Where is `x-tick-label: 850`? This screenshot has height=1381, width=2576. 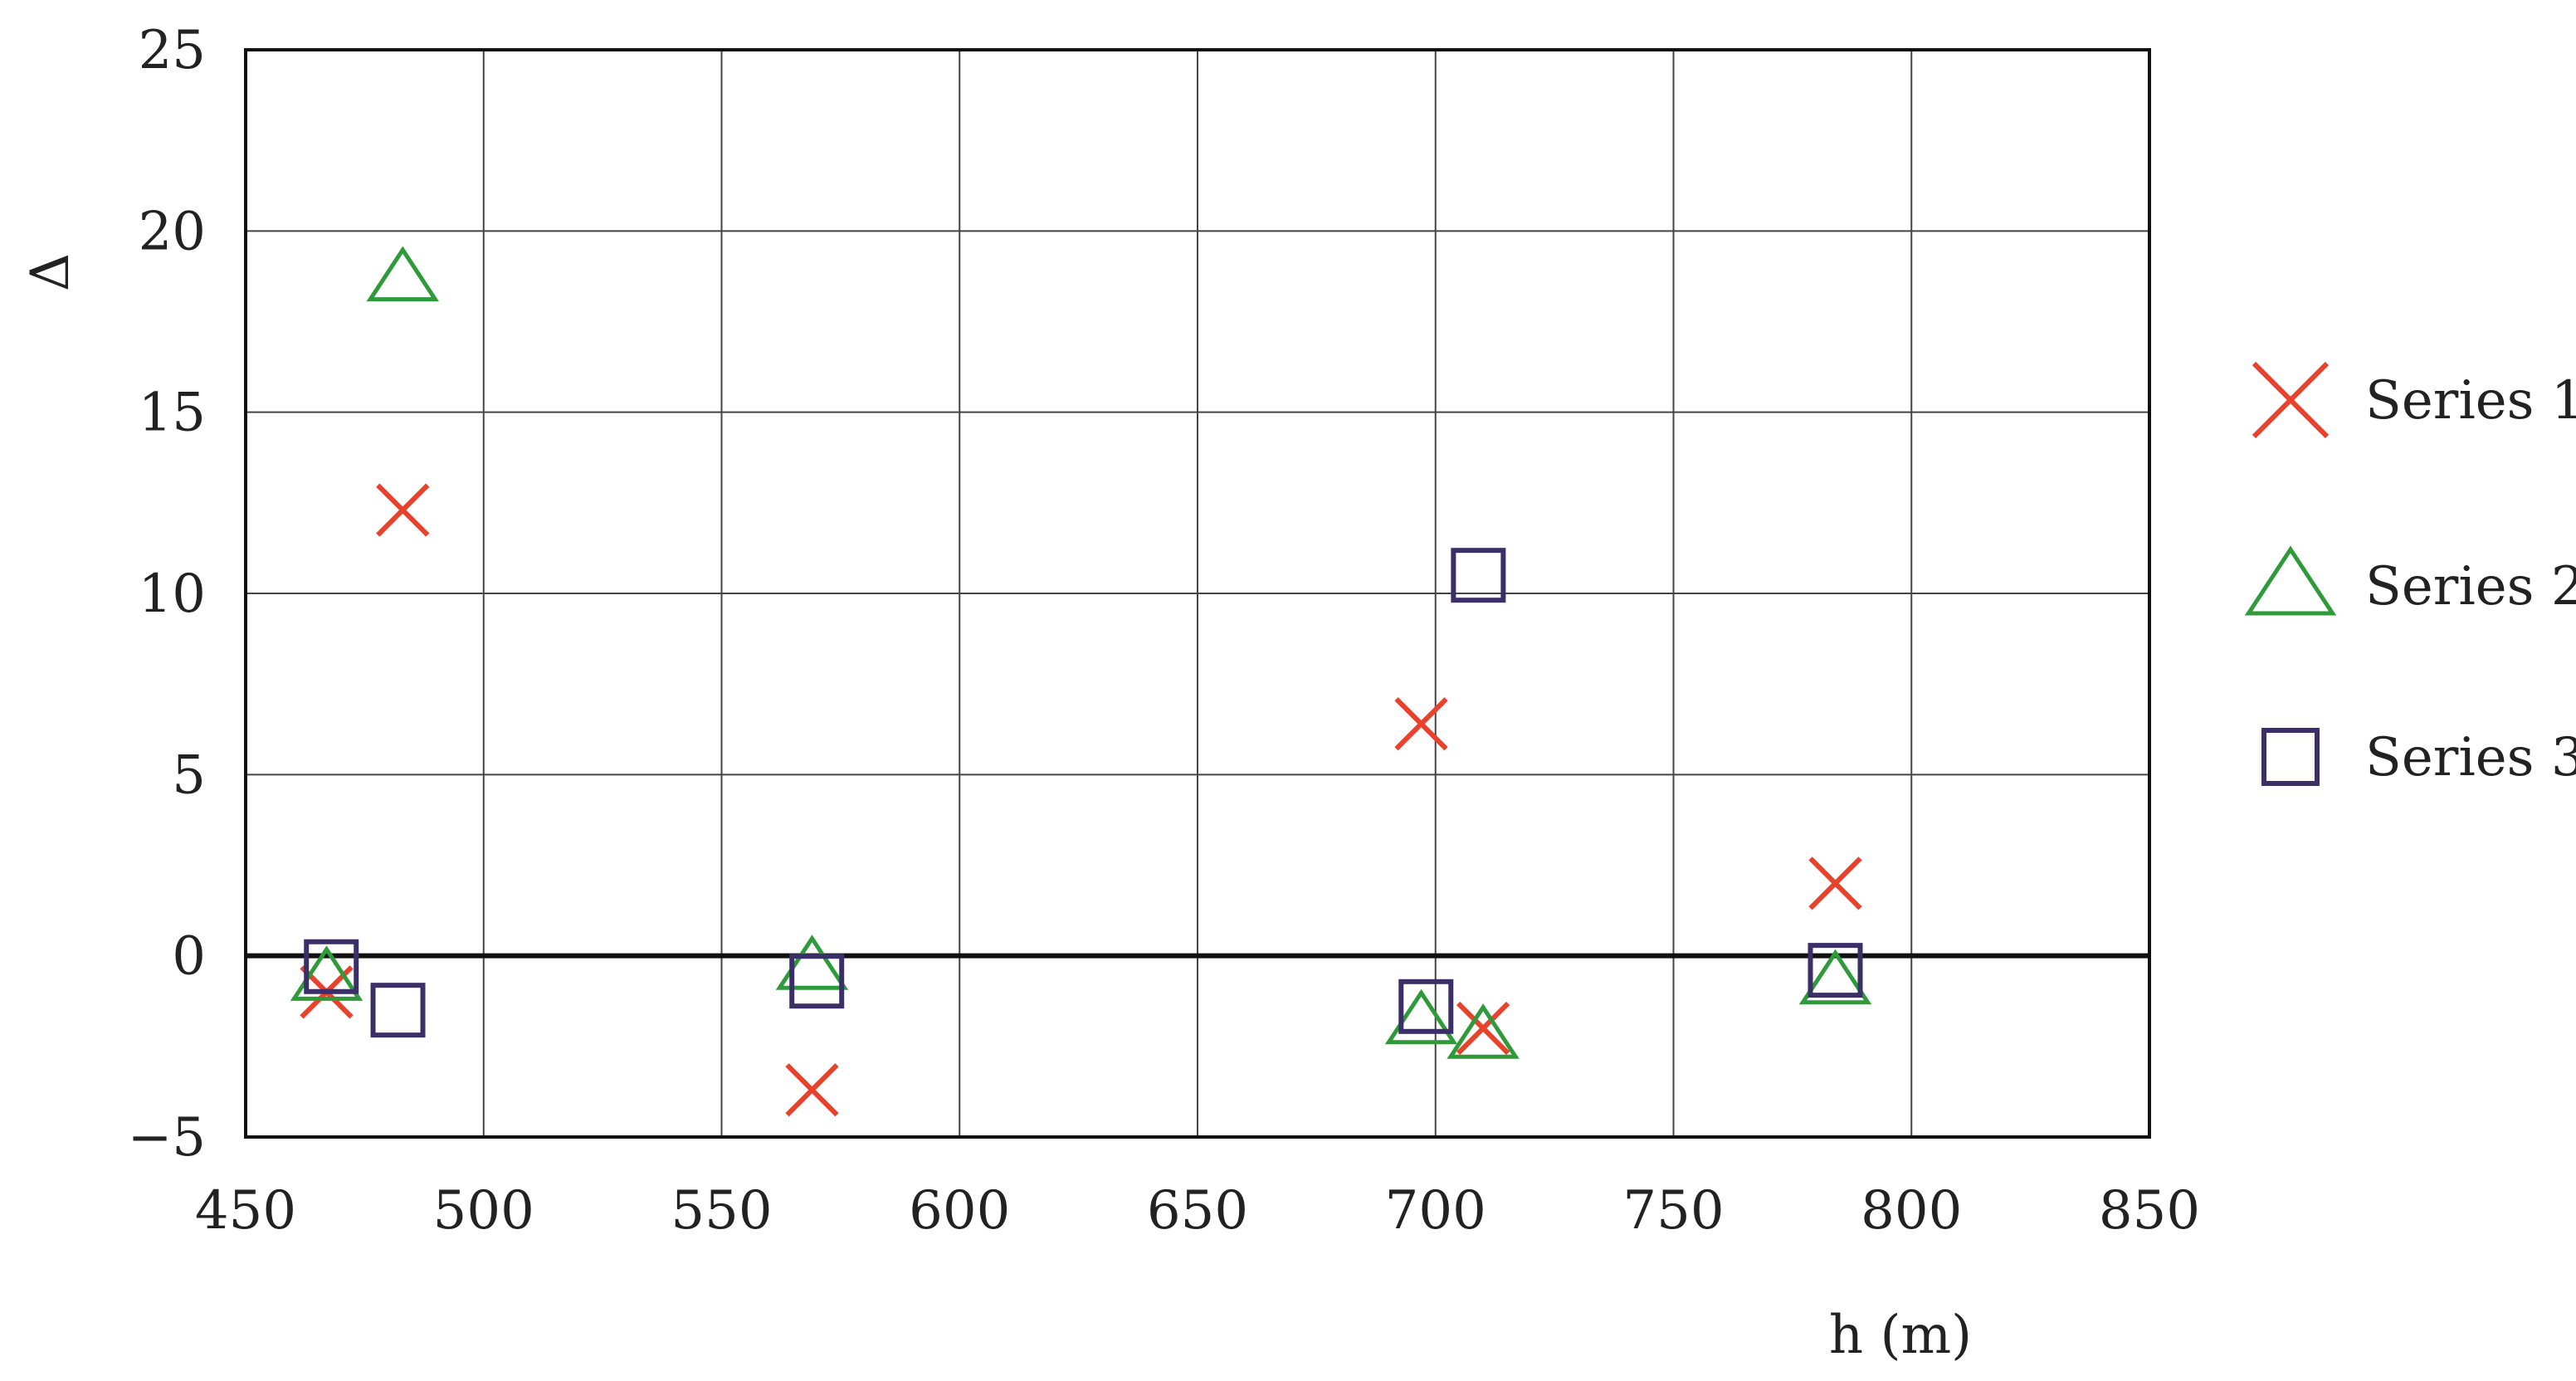 x-tick-label: 850 is located at coordinates (2150, 1211).